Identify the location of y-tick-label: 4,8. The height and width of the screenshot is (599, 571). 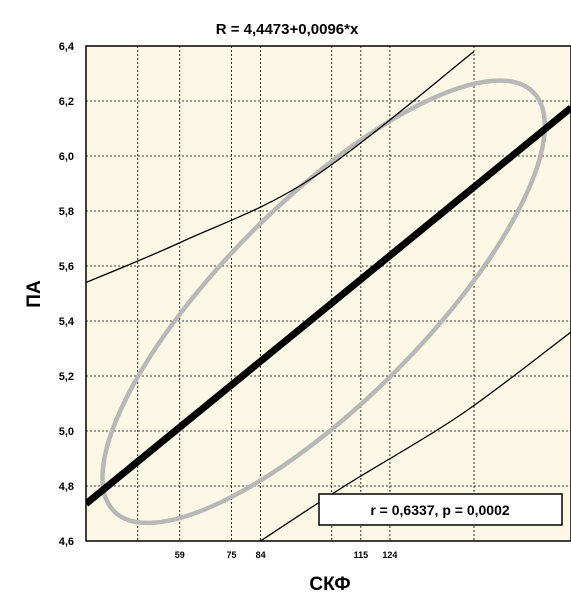
(66, 487).